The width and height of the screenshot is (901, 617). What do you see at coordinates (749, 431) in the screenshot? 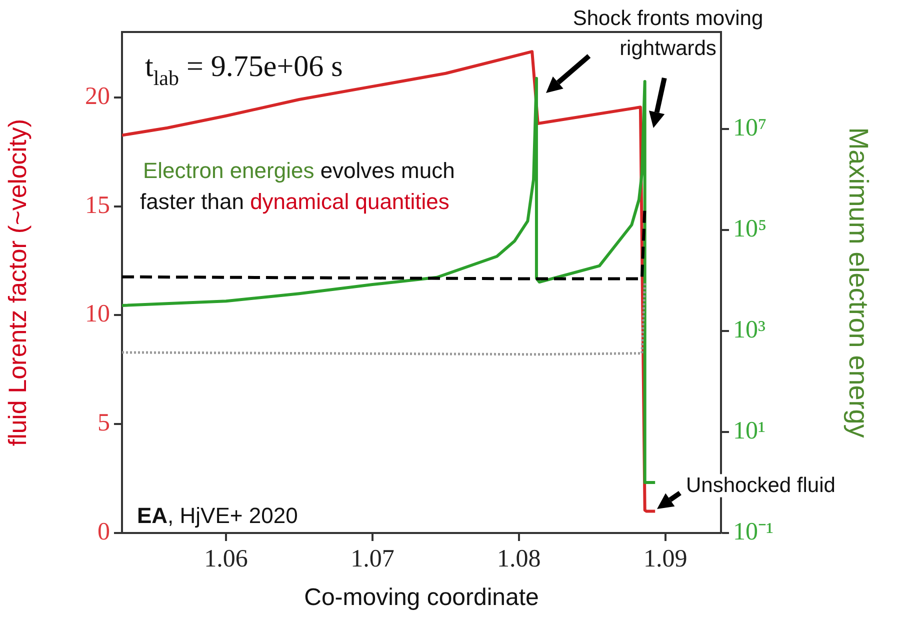
I see `y2-tick-label: 10¹` at bounding box center [749, 431].